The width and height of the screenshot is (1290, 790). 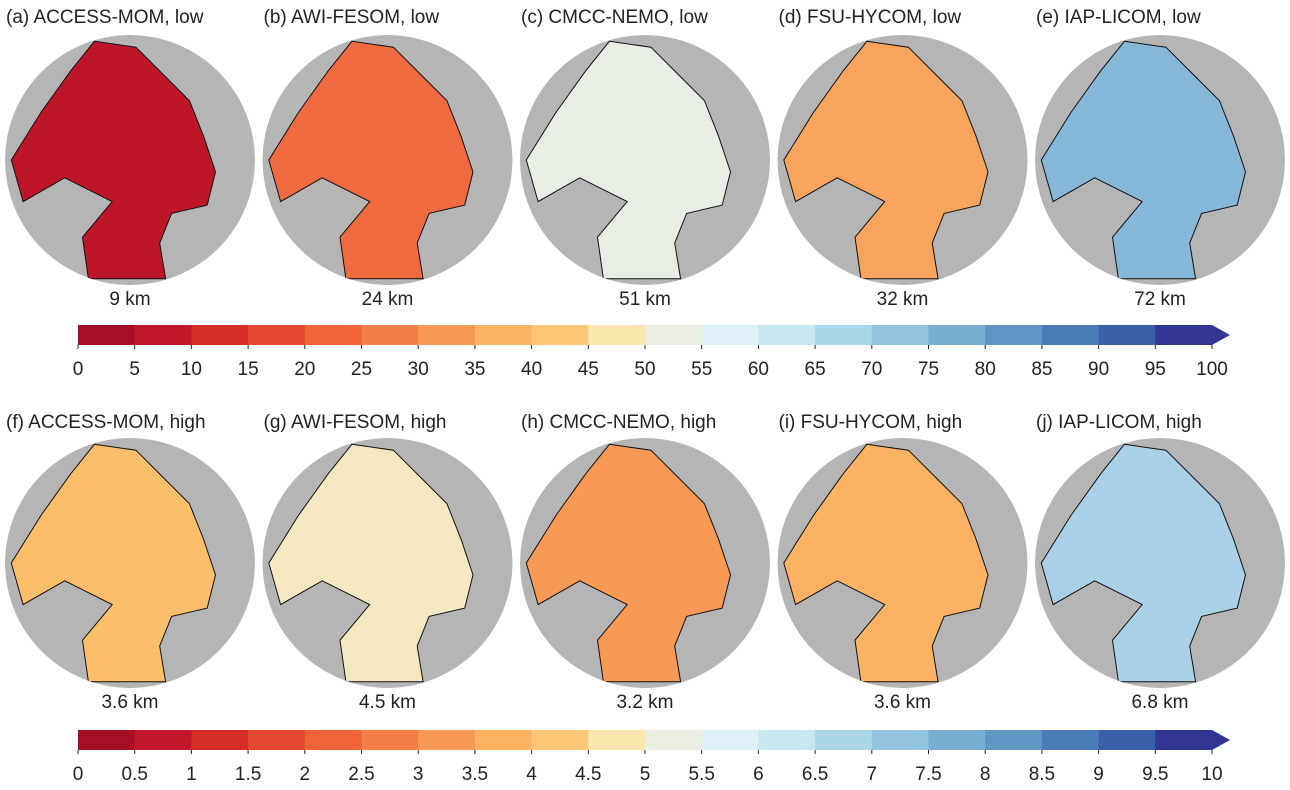 What do you see at coordinates (361, 774) in the screenshot?
I see `colorbar-tick-label: 2.5` at bounding box center [361, 774].